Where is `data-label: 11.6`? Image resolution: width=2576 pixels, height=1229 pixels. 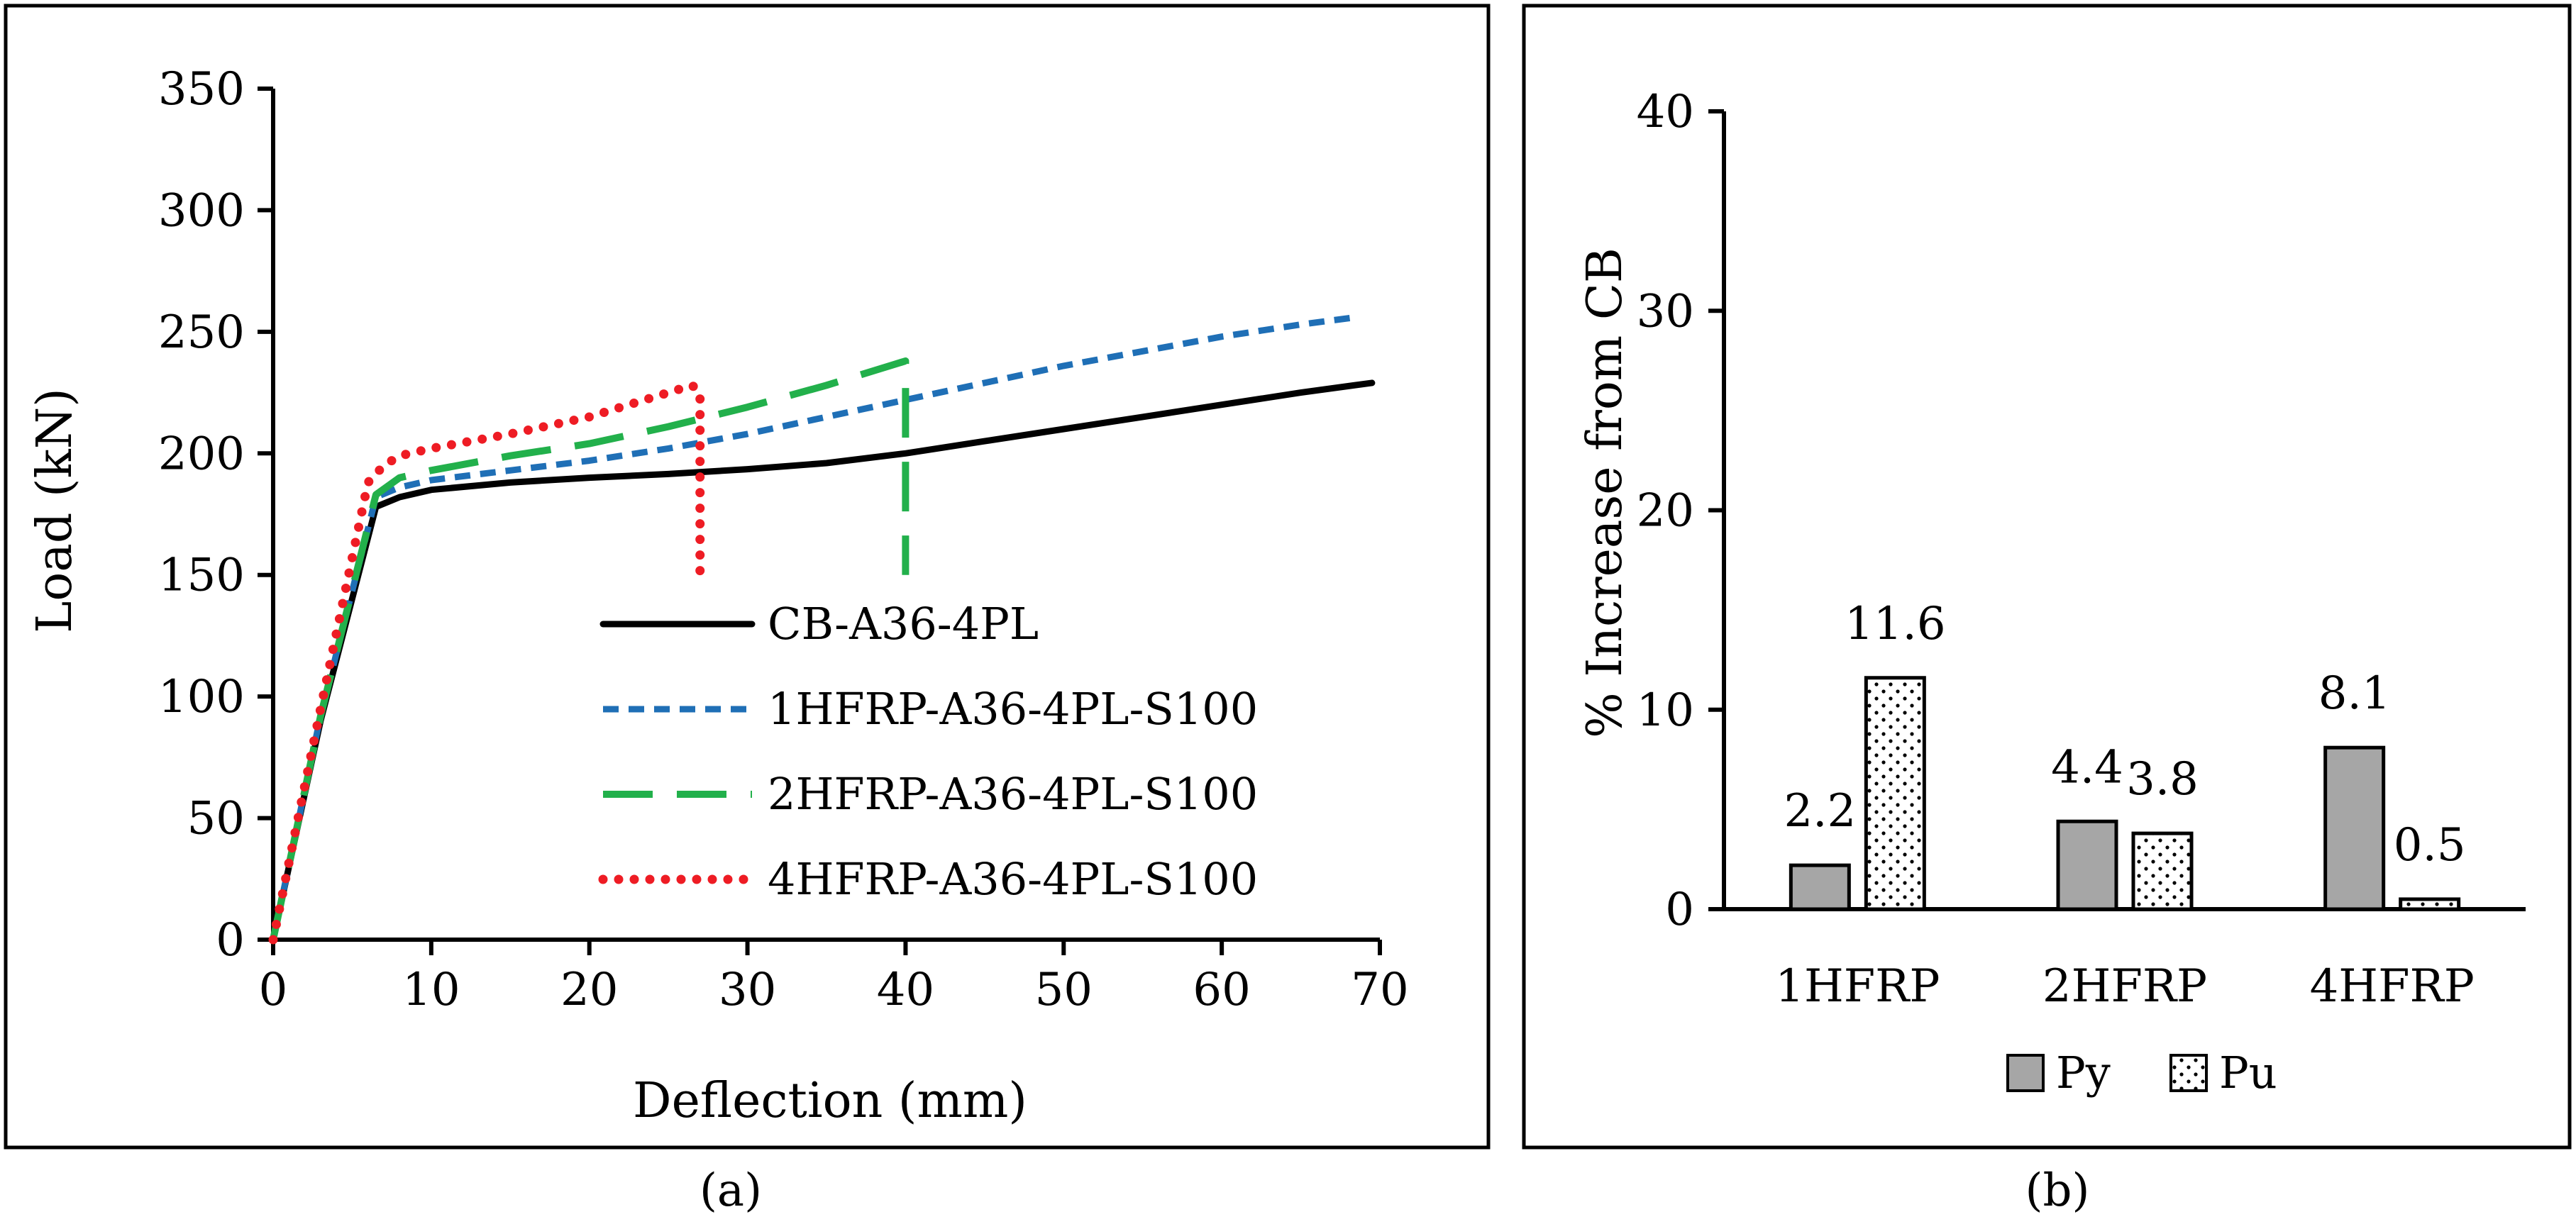
data-label: 11.6 is located at coordinates (1895, 624).